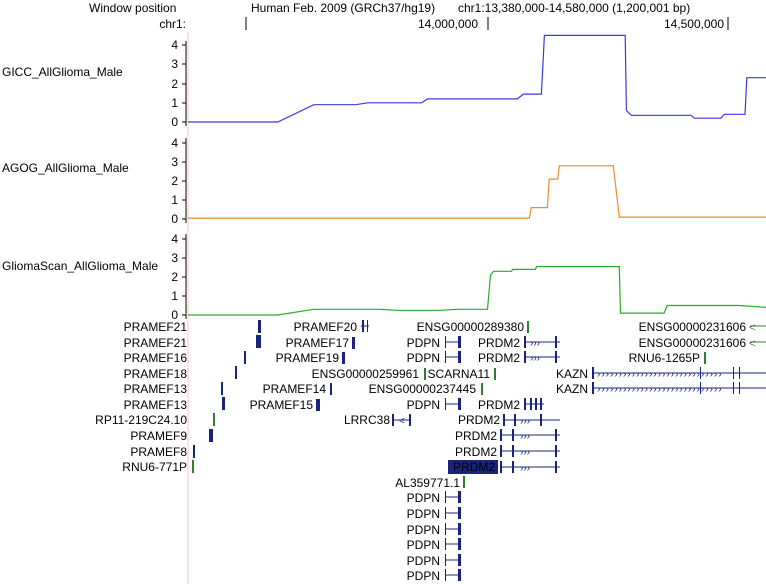 This screenshot has height=584, width=766. What do you see at coordinates (326, 327) in the screenshot?
I see `gene-label: PRAMEF20` at bounding box center [326, 327].